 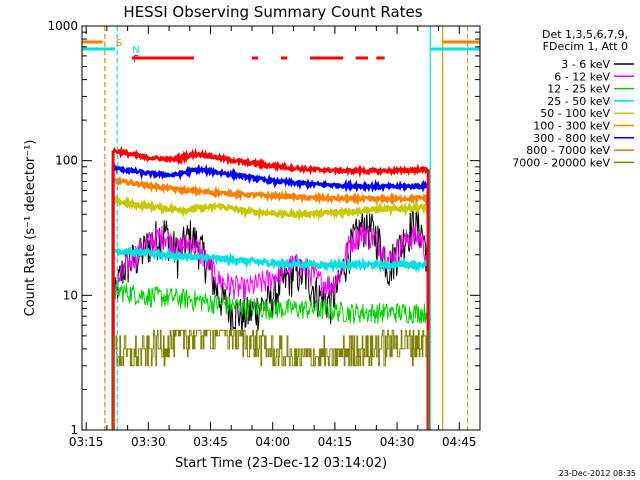 What do you see at coordinates (571, 138) in the screenshot?
I see `legend-entry-label: 300 - 800 keV` at bounding box center [571, 138].